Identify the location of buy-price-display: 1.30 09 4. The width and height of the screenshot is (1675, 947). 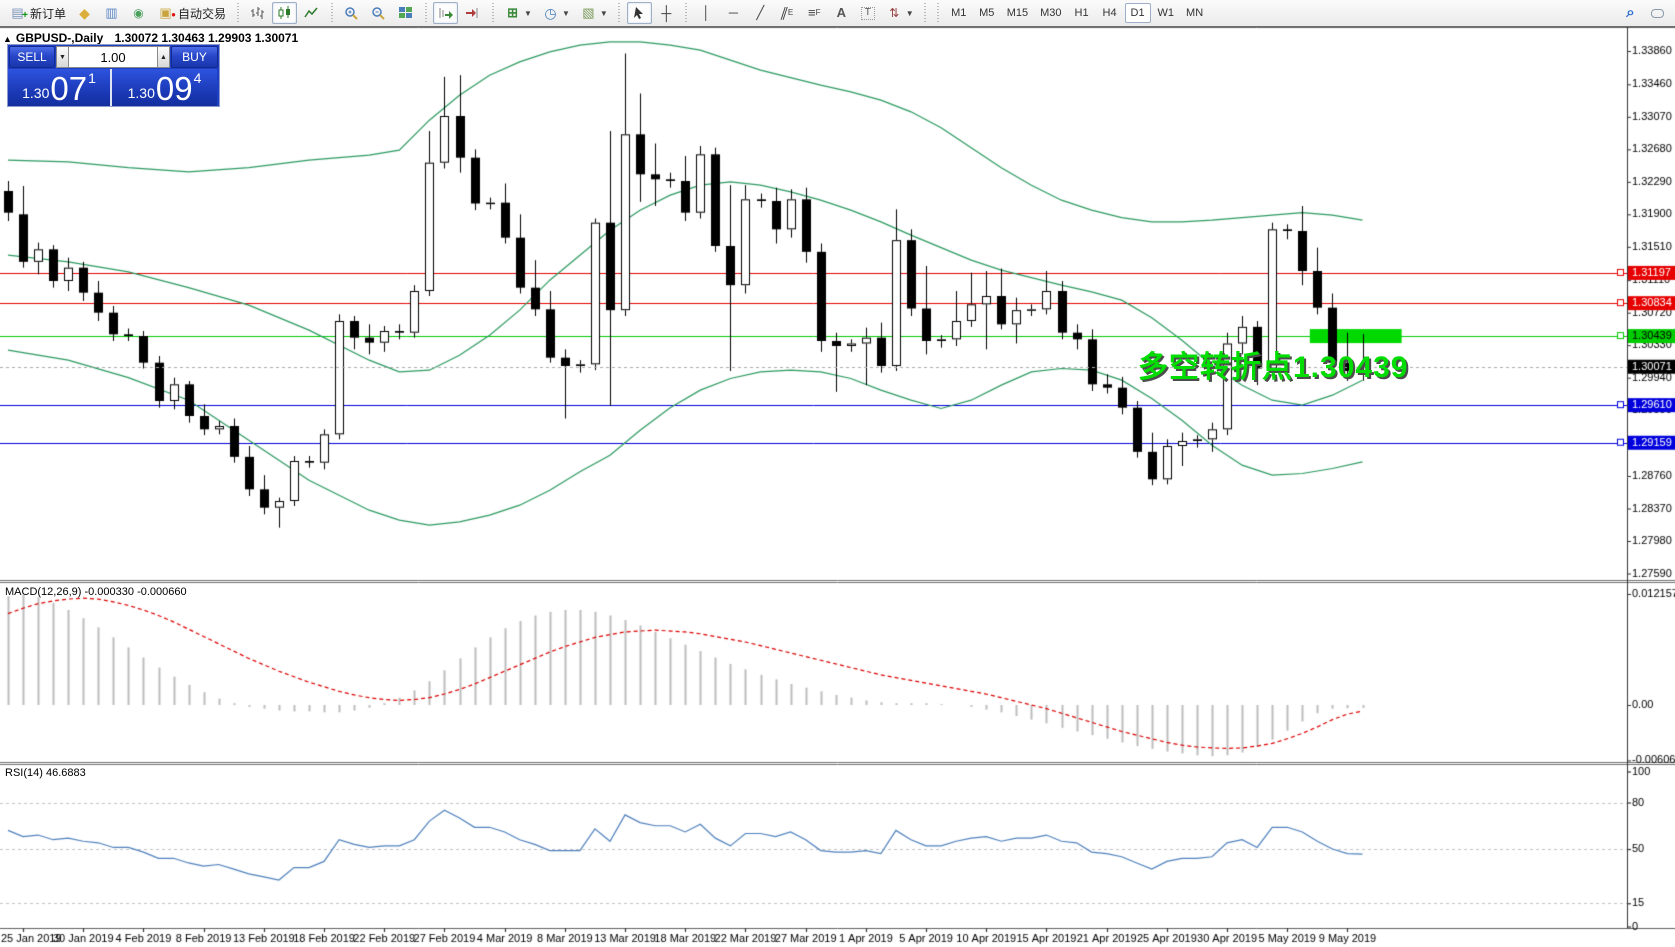
(164, 87).